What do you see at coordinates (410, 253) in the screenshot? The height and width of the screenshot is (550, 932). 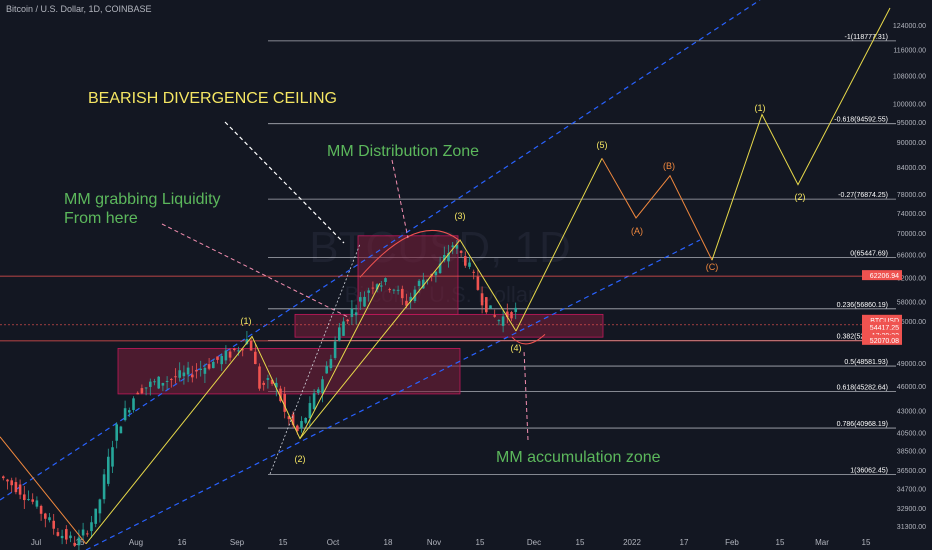 I see `distribution-arc` at bounding box center [410, 253].